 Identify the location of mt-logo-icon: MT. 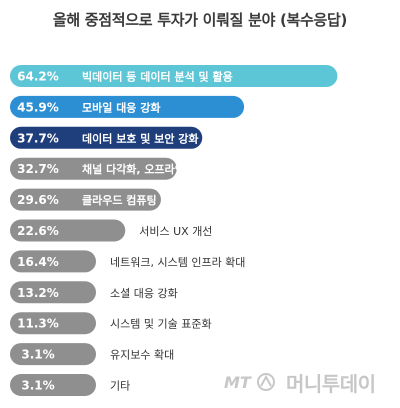
(249, 382).